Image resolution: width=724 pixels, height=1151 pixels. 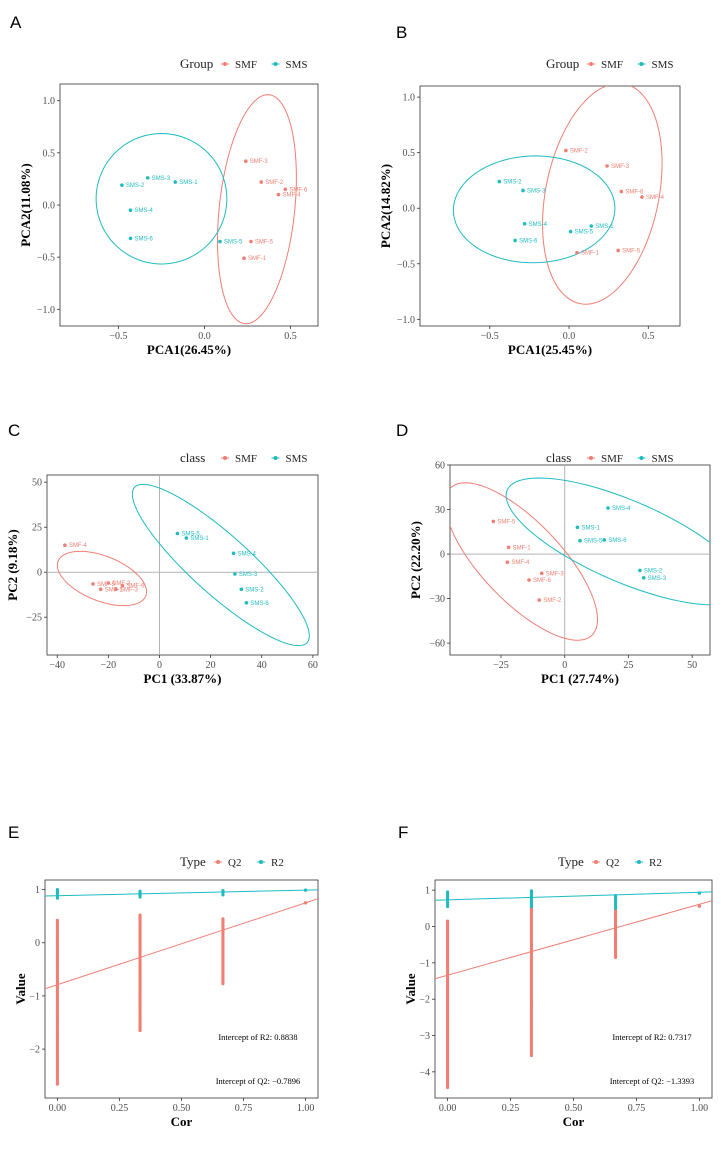 I want to click on y-tick-label: −1, so click(x=34, y=996).